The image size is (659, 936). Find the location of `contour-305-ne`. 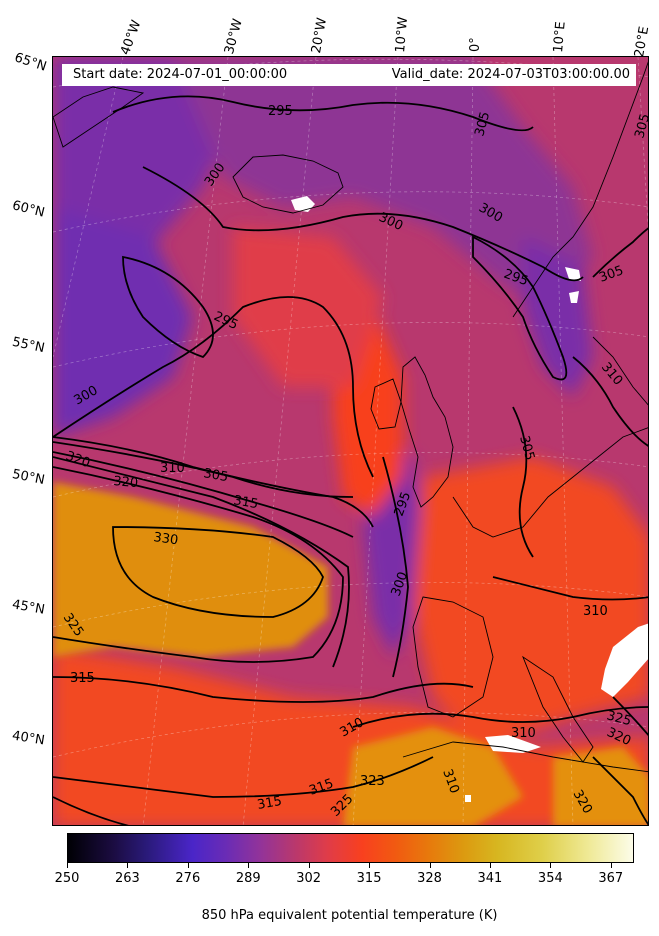

contour-305-ne is located at coordinates (620, 252).